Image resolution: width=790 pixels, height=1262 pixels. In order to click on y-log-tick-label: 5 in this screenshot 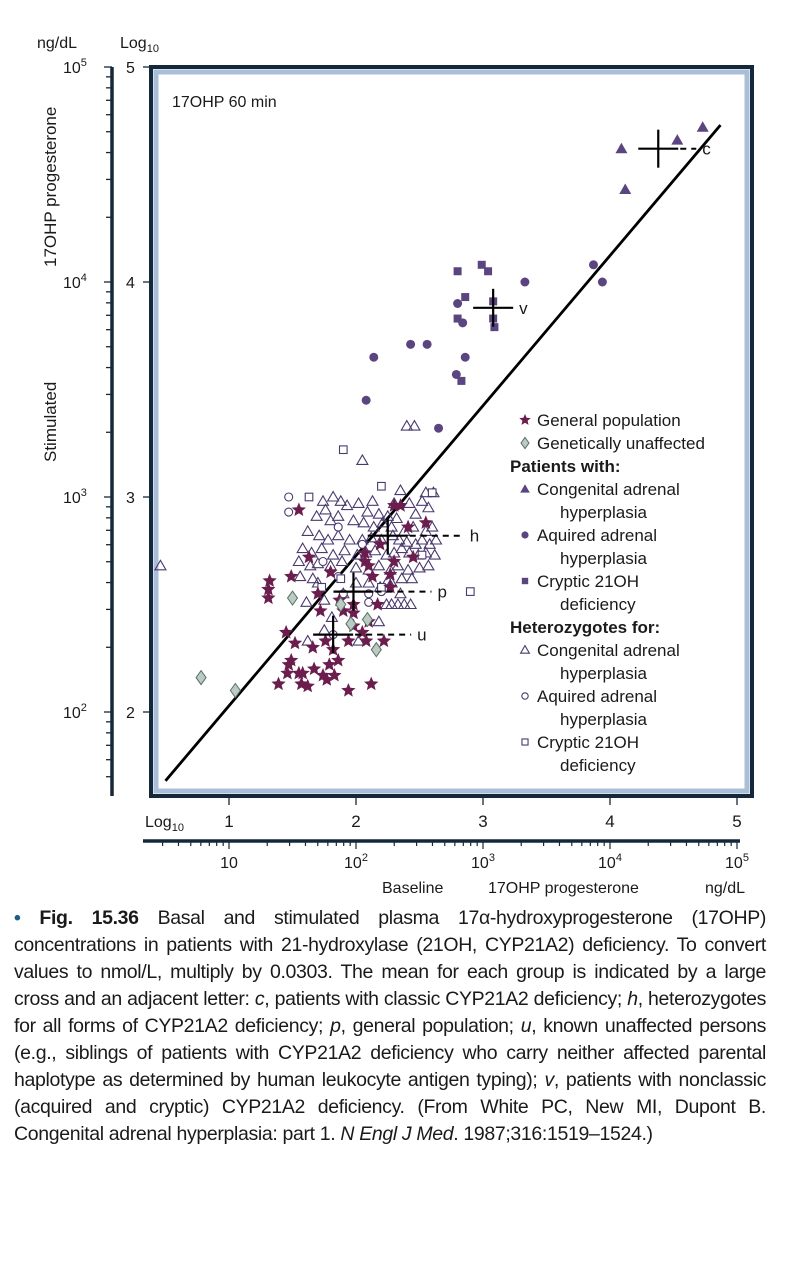, I will do `click(130, 68)`.